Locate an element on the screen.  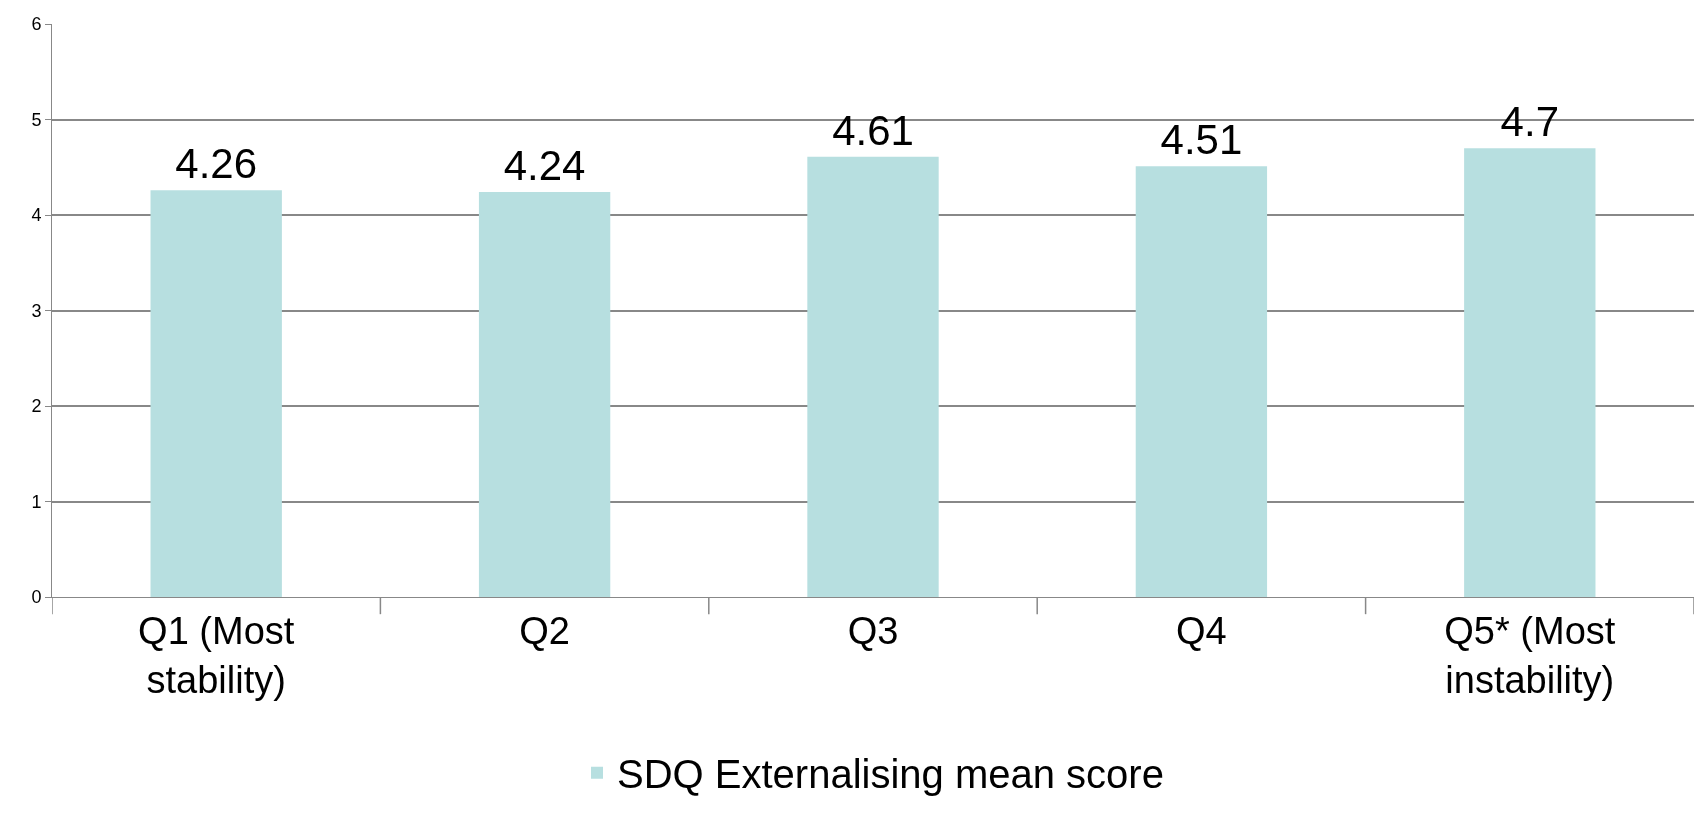
x-tick-label: Q1 (Most stability) is located at coordinates (216, 655).